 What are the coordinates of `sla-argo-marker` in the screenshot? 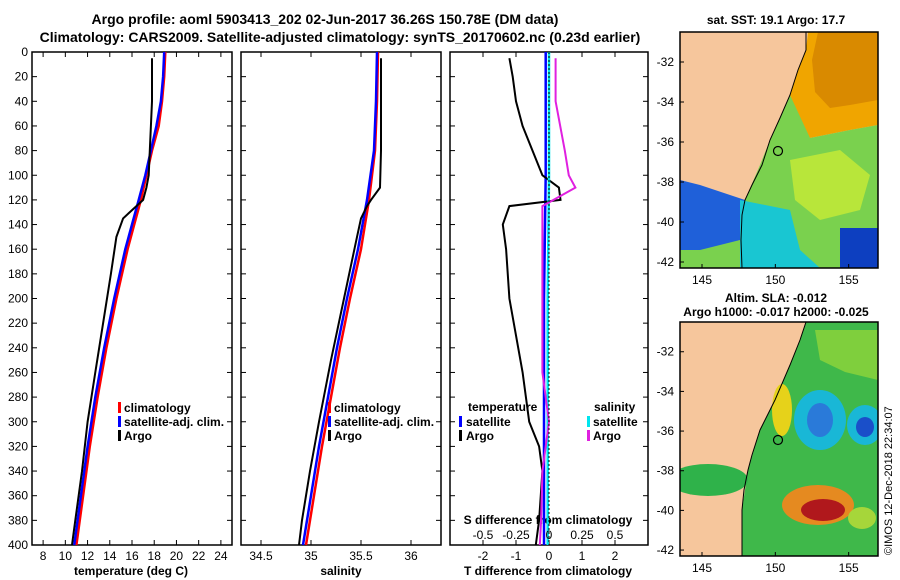 It's located at (778, 440).